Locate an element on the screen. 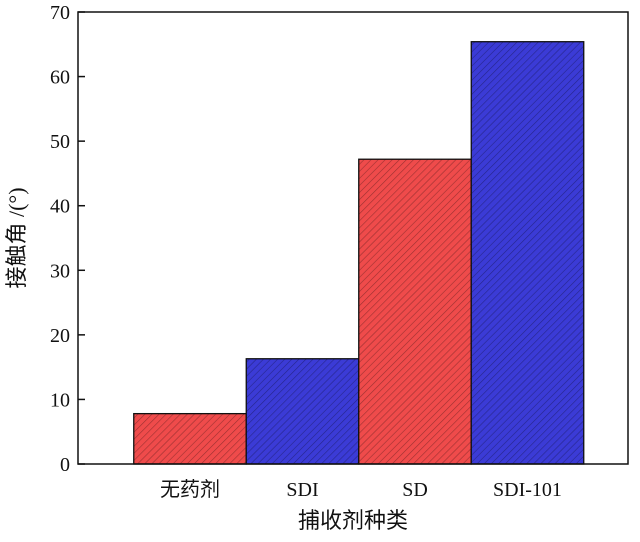 The width and height of the screenshot is (640, 542). x-tick-label: 无药剂 is located at coordinates (190, 489).